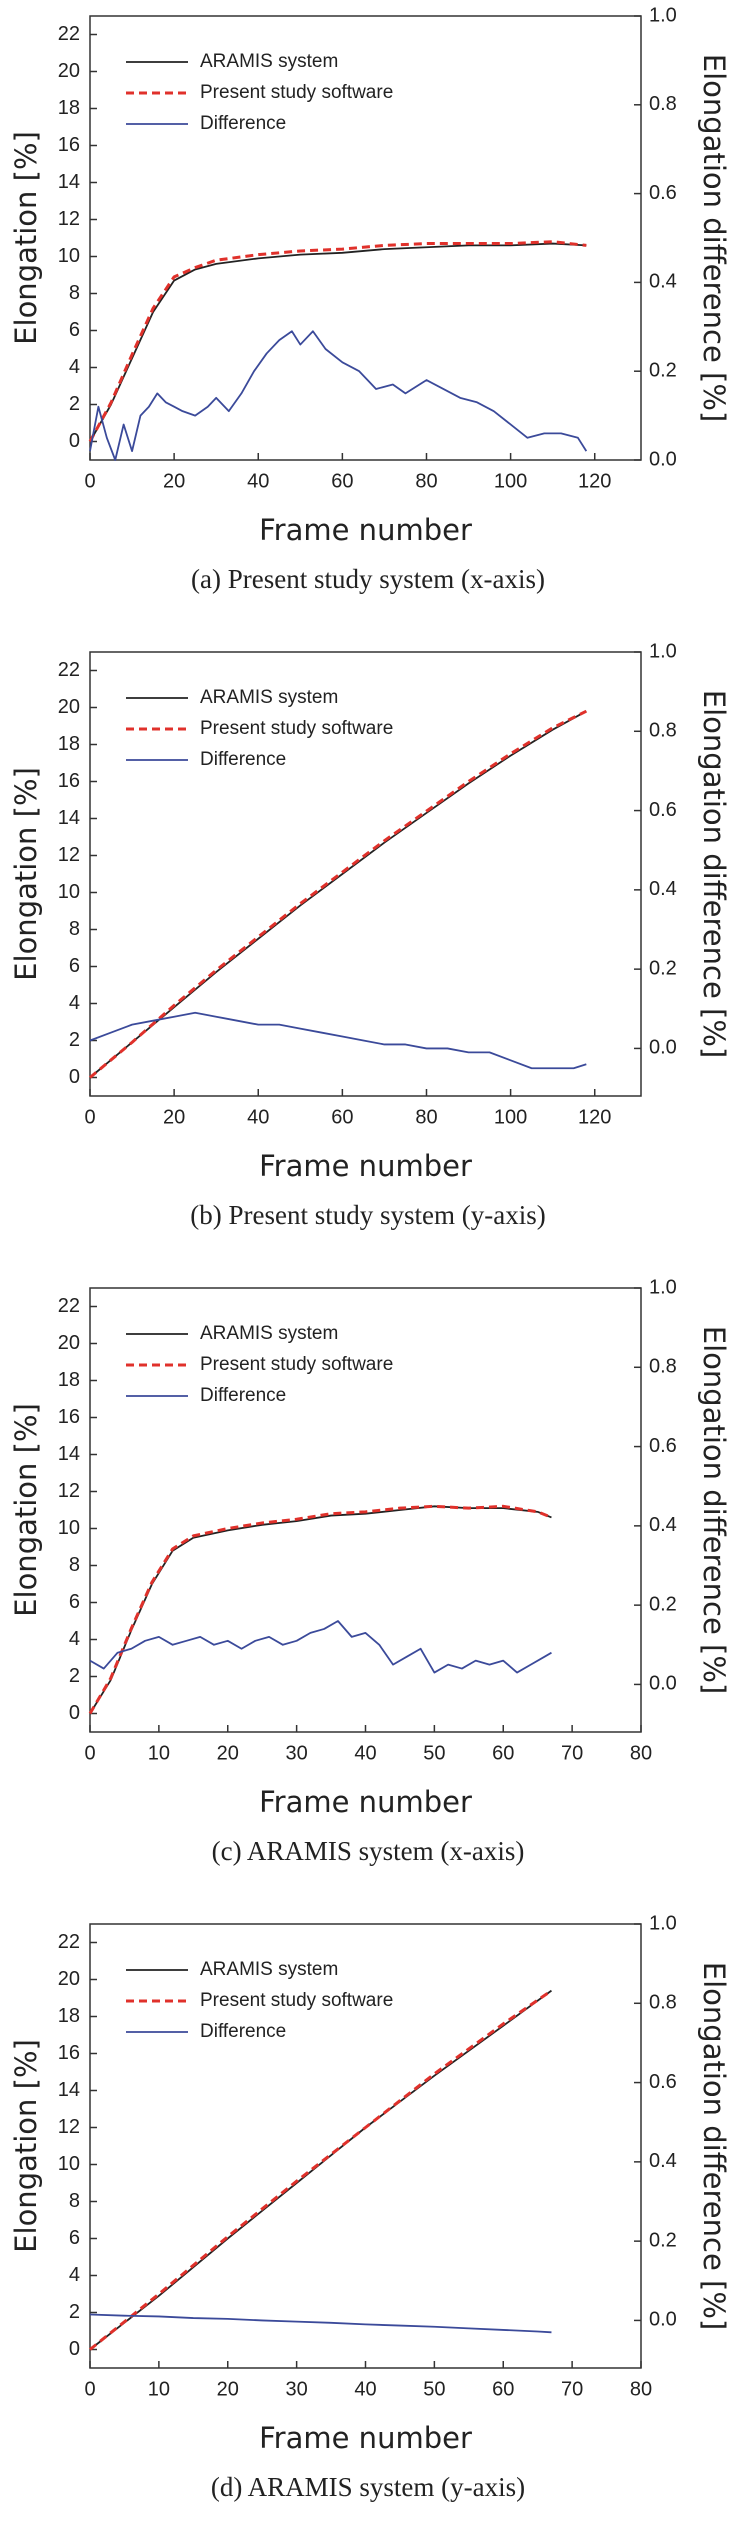 Image resolution: width=736 pixels, height=2544 pixels. Describe the element at coordinates (368, 579) in the screenshot. I see `caption: (a) Present study system (x-axis)` at that location.